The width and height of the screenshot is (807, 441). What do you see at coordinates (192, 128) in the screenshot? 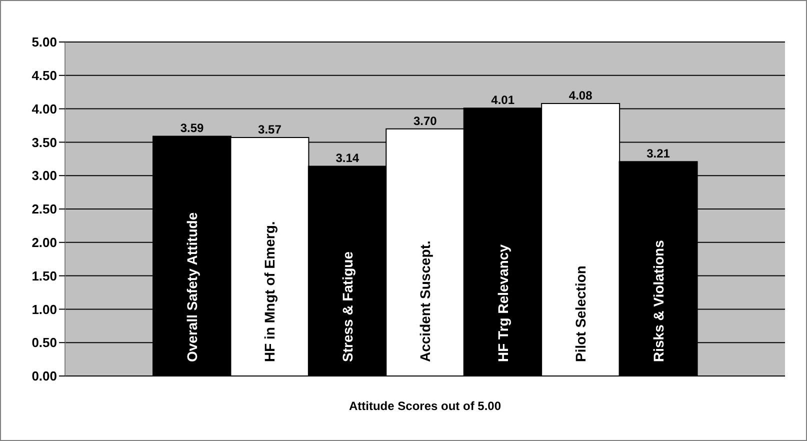
I see `data-label: 3.59` at bounding box center [192, 128].